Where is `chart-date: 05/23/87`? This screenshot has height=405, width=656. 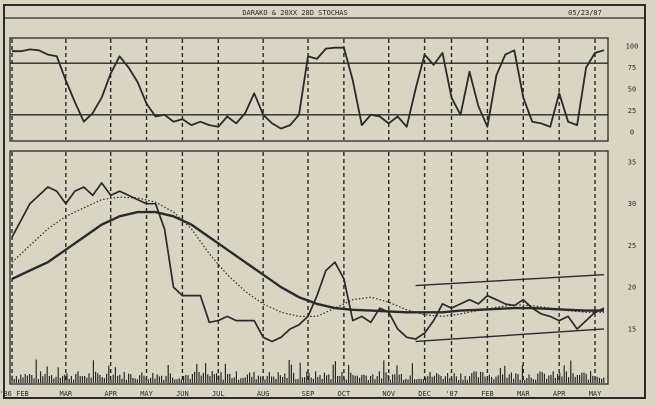
chart-date: 05/23/87 is located at coordinates (585, 13).